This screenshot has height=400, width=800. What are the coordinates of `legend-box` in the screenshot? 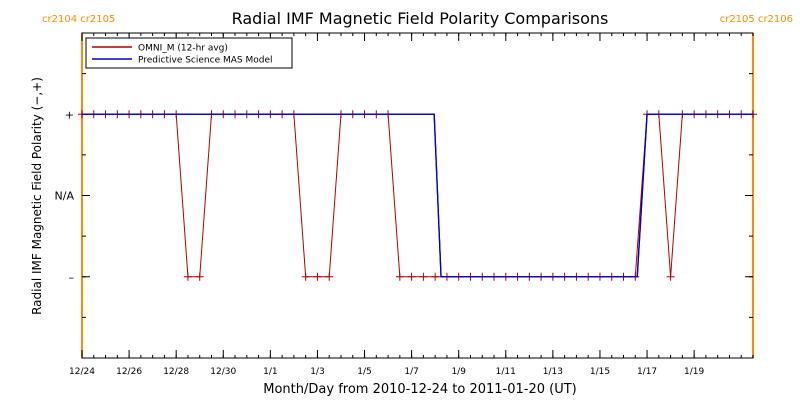 It's located at (189, 53).